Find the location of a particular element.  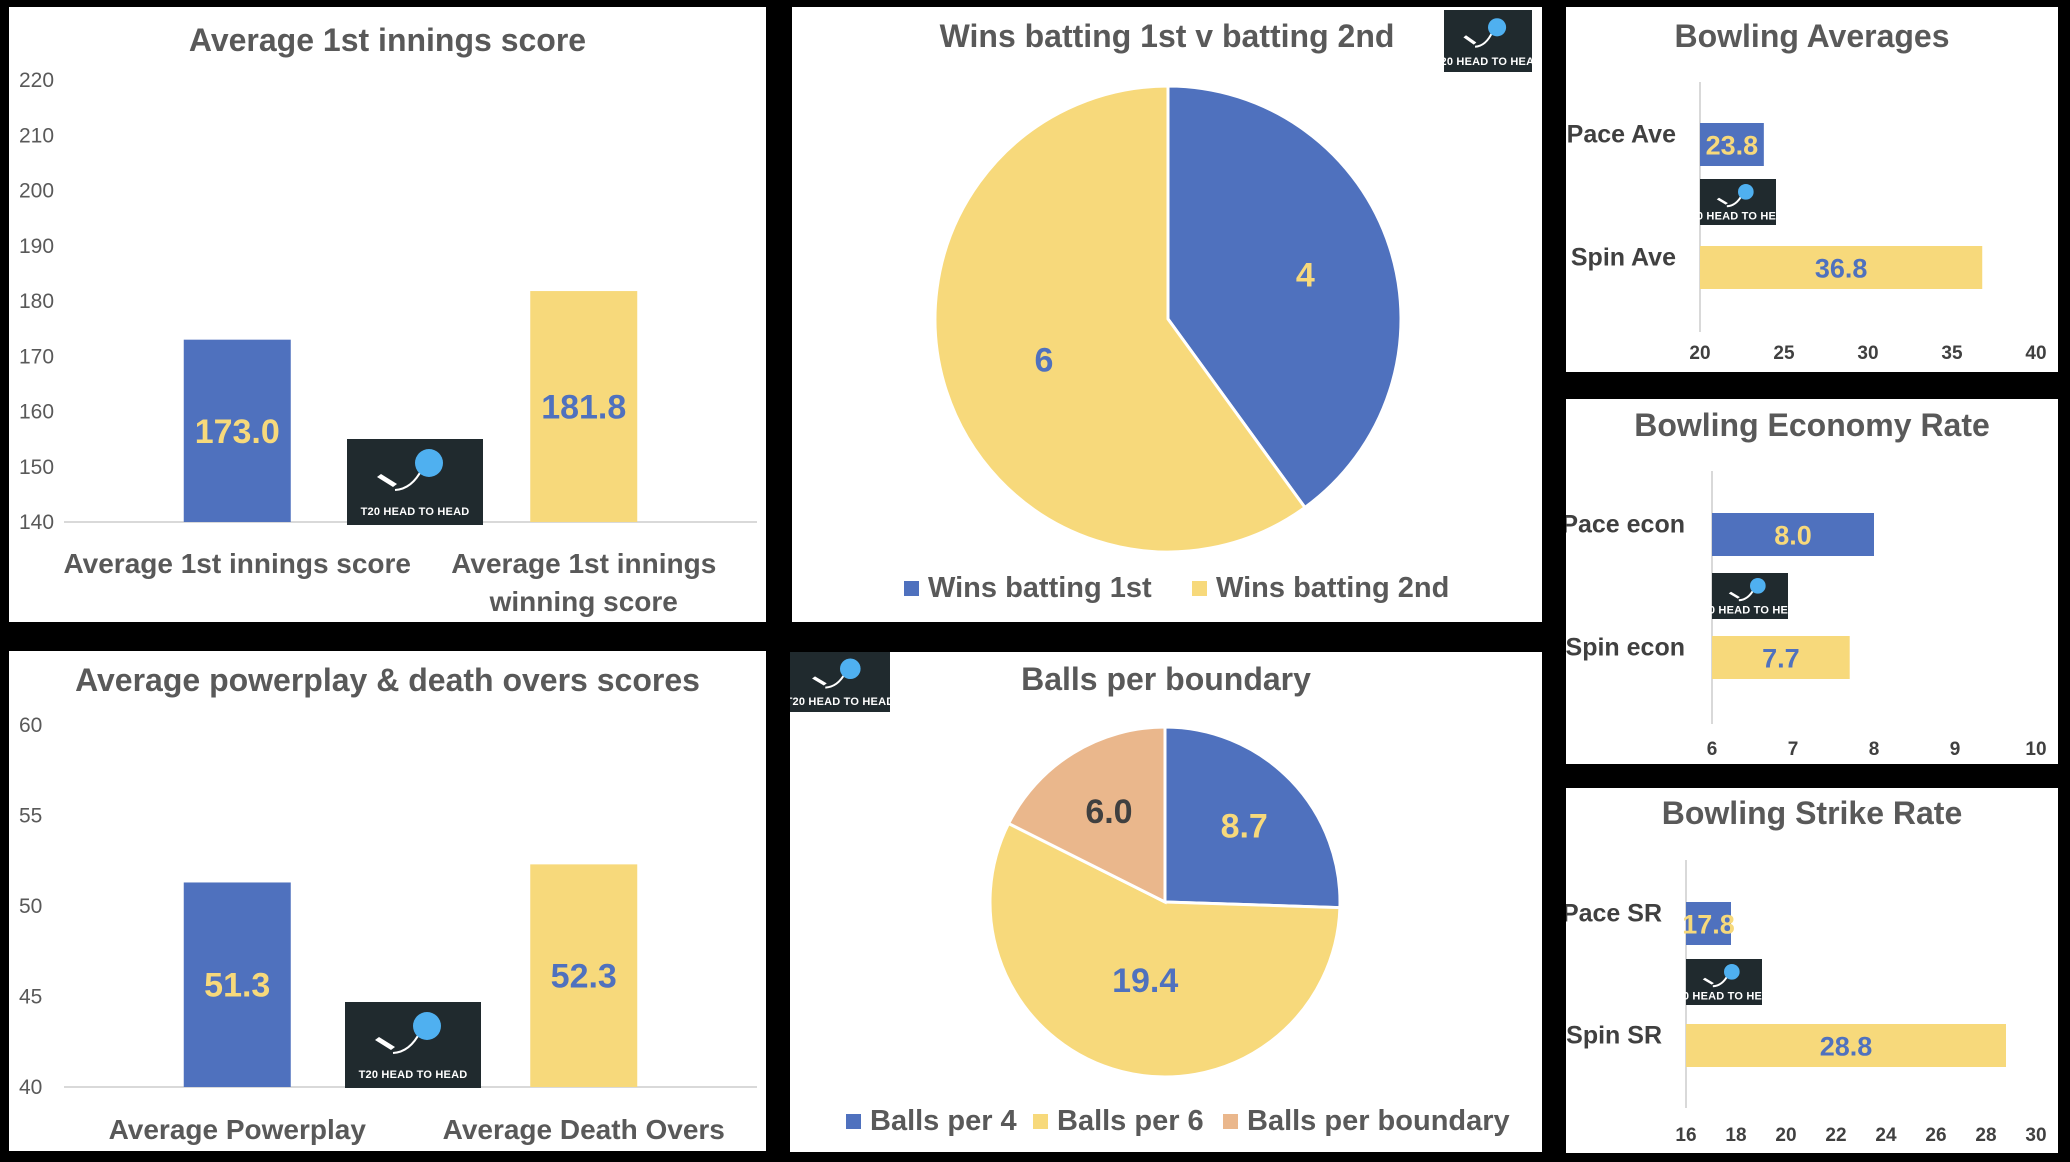

chart-title: Wins batting 1st v batting 2nd is located at coordinates (1167, 36).